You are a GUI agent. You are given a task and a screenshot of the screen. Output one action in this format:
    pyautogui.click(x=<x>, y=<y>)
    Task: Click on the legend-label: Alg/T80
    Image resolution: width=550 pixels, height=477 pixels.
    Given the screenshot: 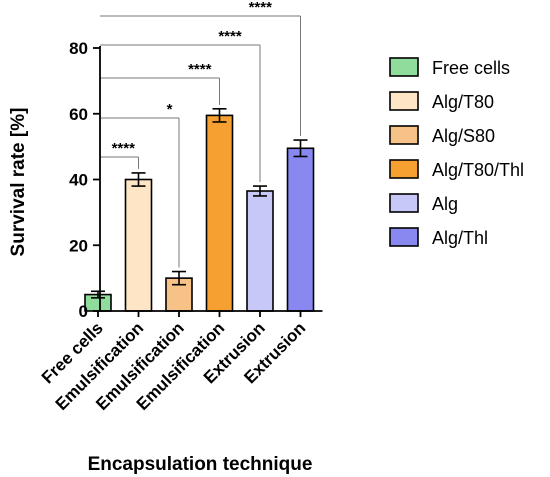 What is the action you would take?
    pyautogui.click(x=463, y=102)
    